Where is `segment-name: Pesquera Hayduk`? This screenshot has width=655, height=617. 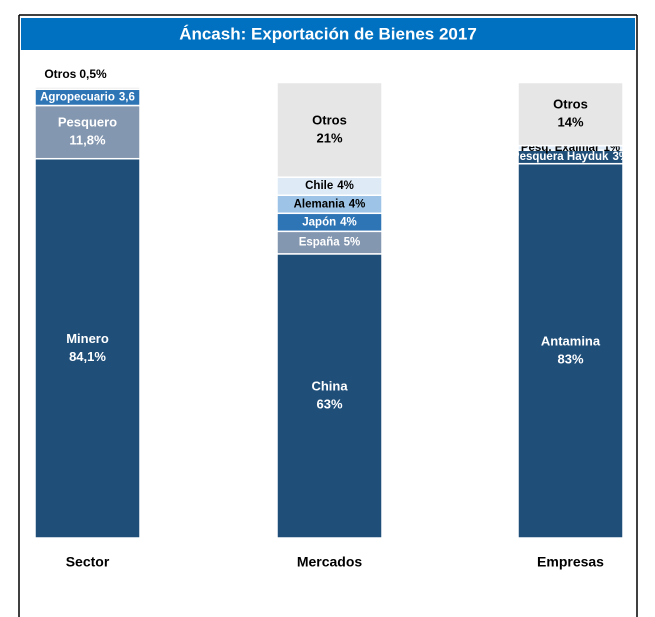 segment-name: Pesquera Hayduk is located at coordinates (560, 157).